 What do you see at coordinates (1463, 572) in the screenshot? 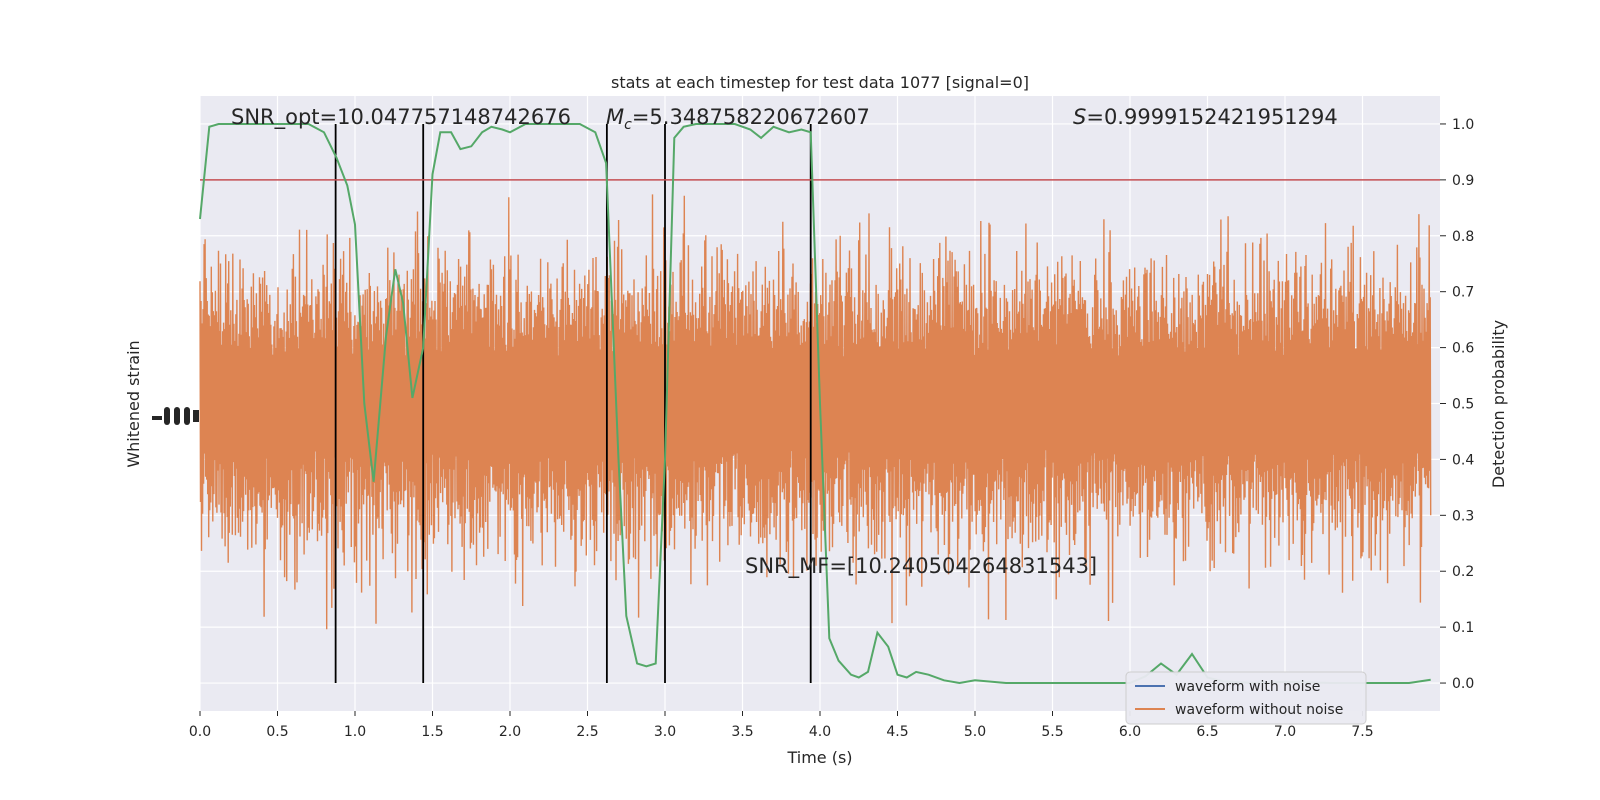
I see `y-tick-label-2: 0.2` at bounding box center [1463, 572].